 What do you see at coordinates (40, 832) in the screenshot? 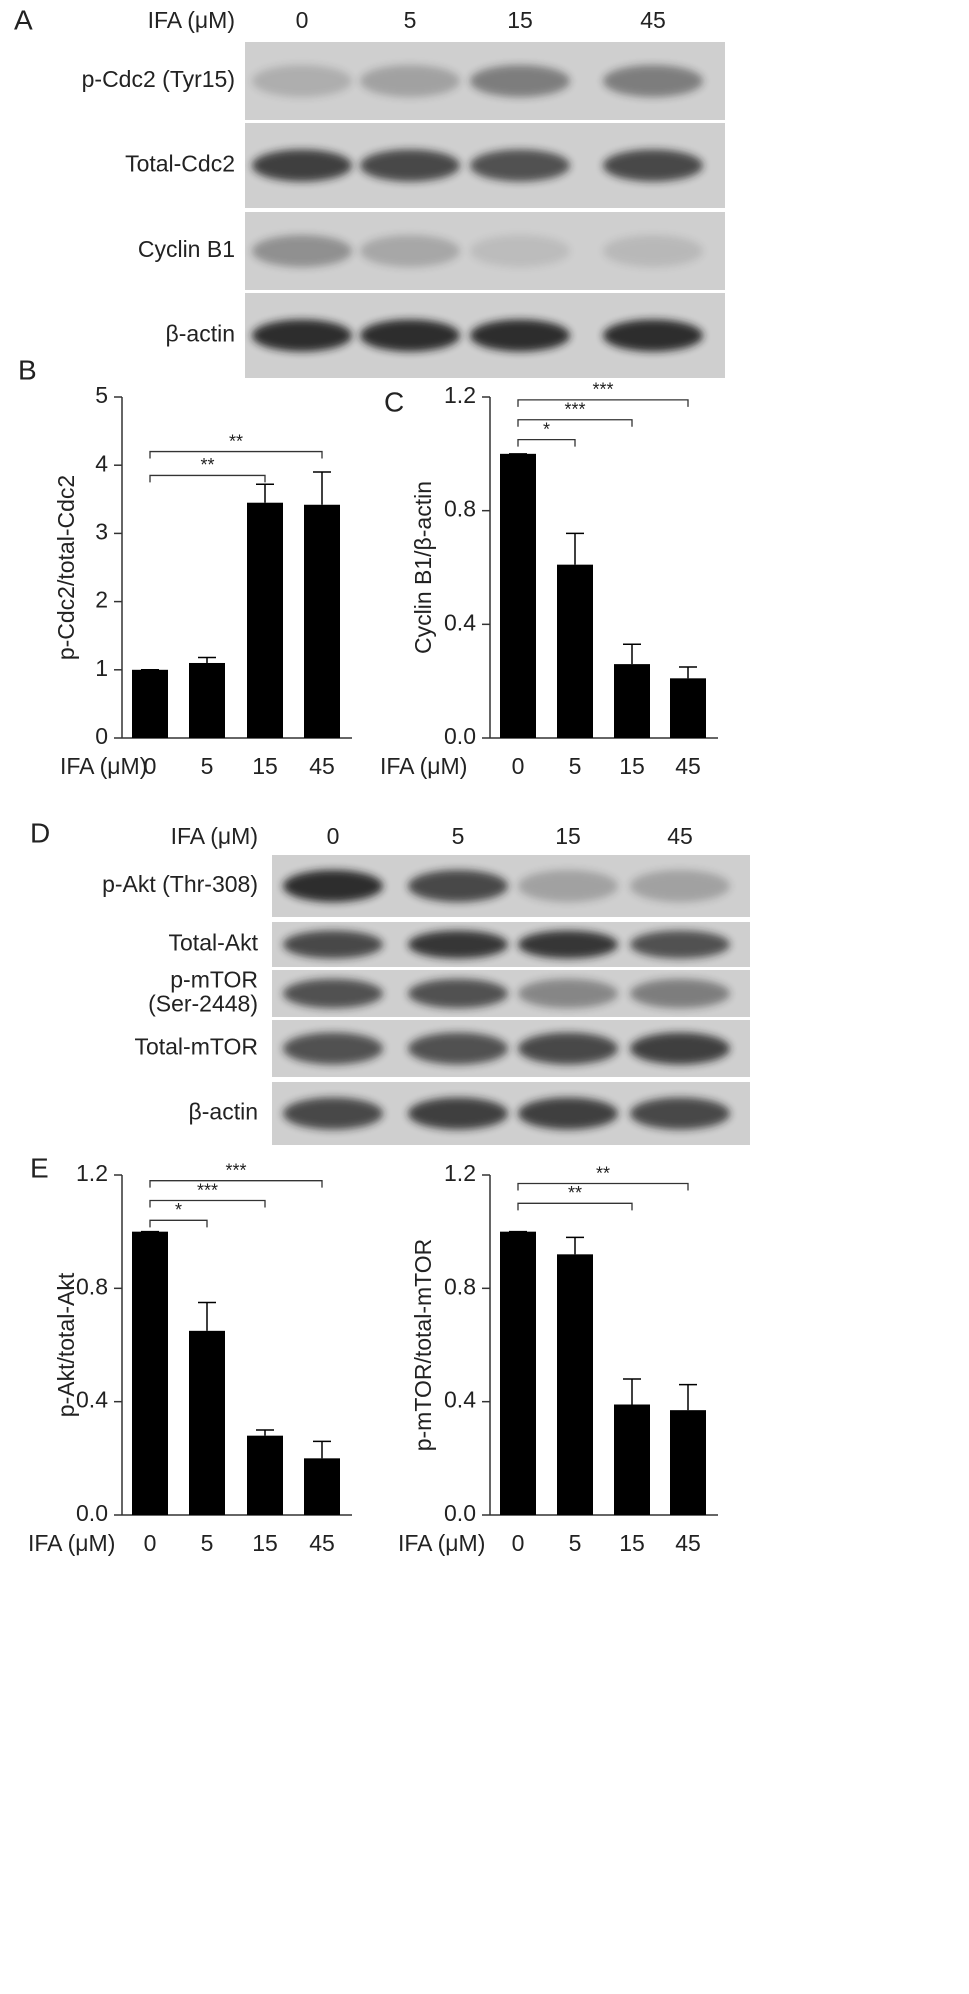
I see `panel-letter: D` at bounding box center [40, 832].